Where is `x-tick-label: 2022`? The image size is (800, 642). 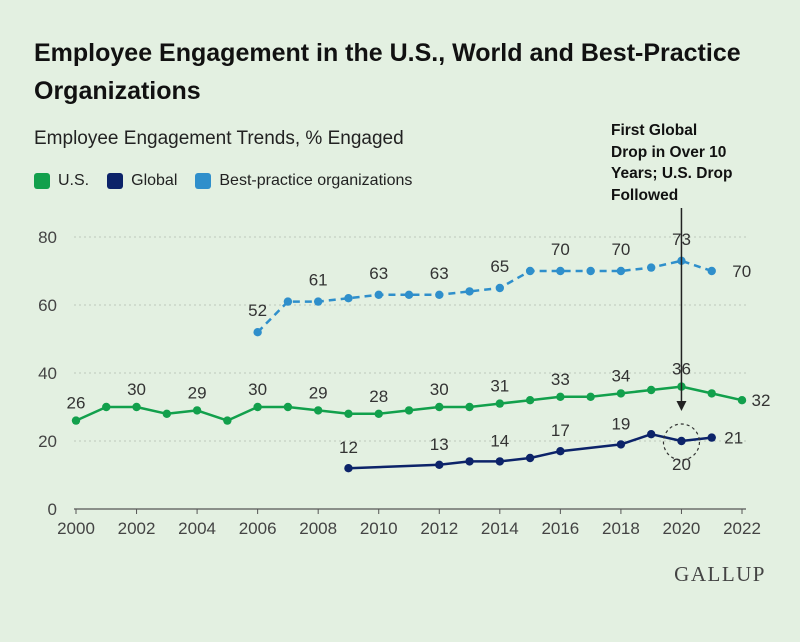
x-tick-label: 2022 is located at coordinates (742, 528).